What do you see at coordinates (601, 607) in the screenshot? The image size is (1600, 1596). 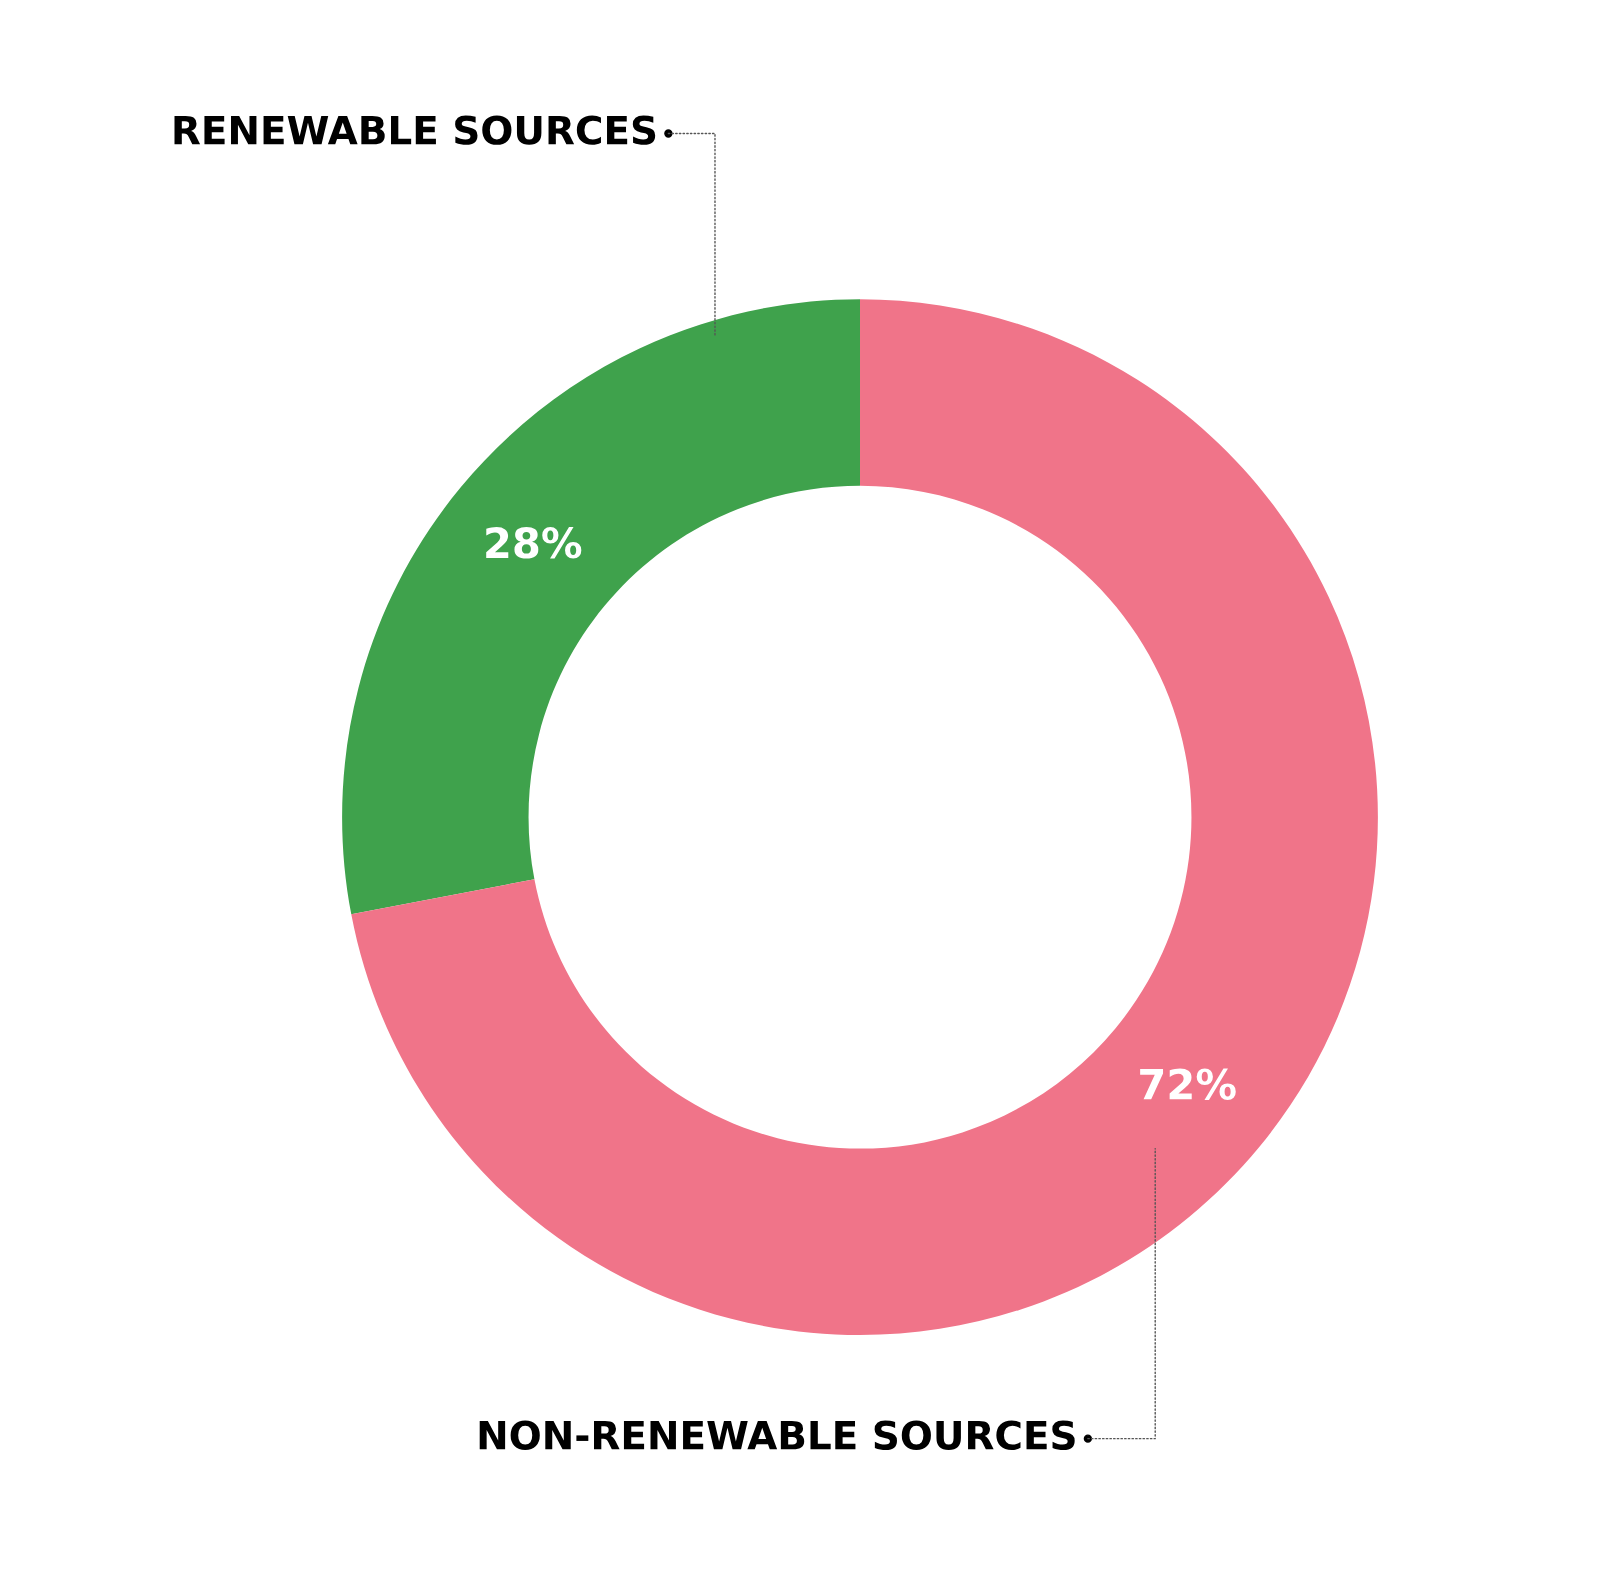 I see `donut-slice` at bounding box center [601, 607].